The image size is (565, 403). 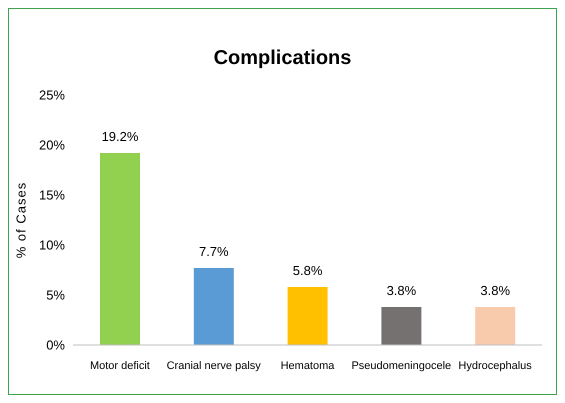 What do you see at coordinates (308, 366) in the screenshot?
I see `x-tick-label: Hematoma` at bounding box center [308, 366].